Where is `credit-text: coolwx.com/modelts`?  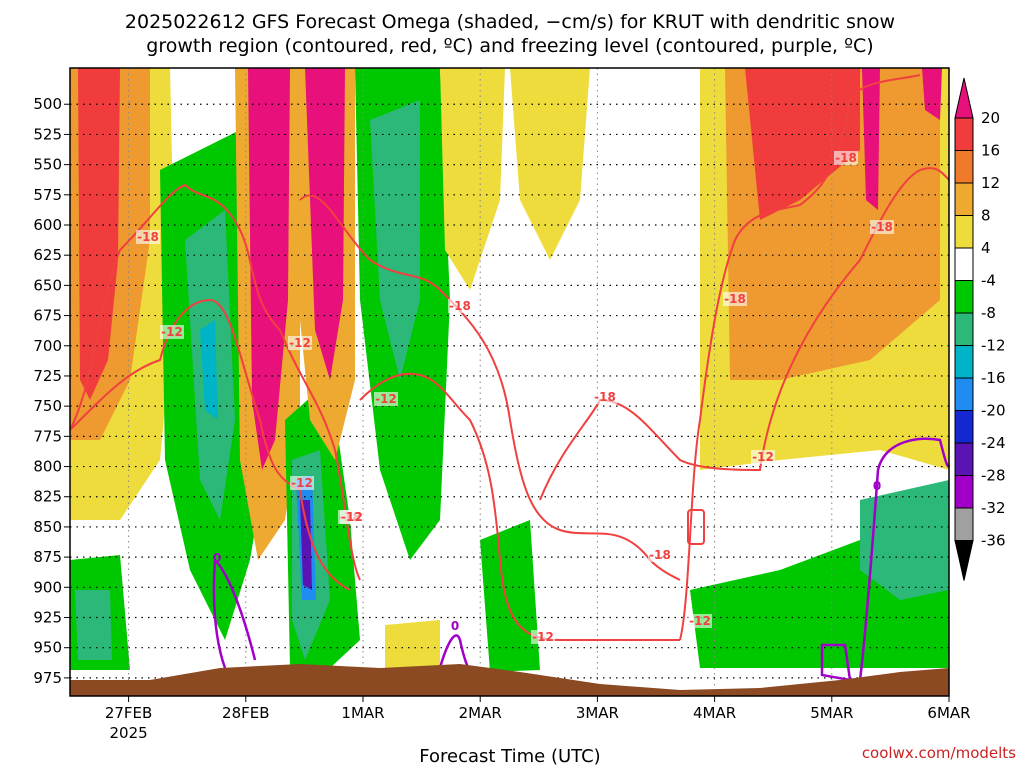
credit-text: coolwx.com/modelts is located at coordinates (939, 753).